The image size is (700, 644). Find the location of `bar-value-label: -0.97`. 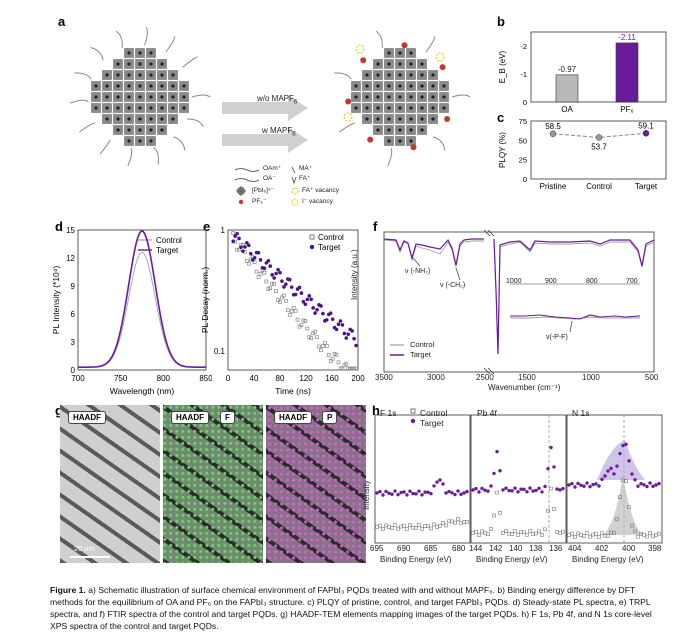

bar-value-label: -0.97 is located at coordinates (567, 69).